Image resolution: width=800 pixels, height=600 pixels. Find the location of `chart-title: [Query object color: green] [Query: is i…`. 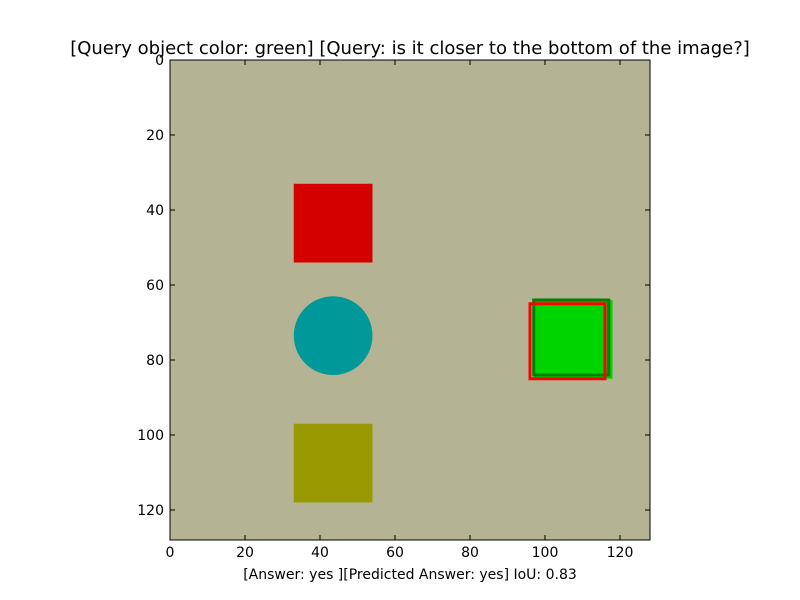

chart-title: [Query object color: green] [Query: is i… is located at coordinates (410, 48).